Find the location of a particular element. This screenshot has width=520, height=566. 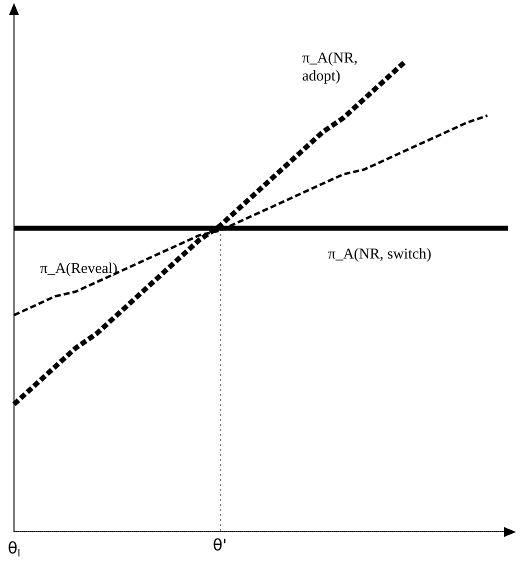

x-tick-label: θ' is located at coordinates (219, 545).